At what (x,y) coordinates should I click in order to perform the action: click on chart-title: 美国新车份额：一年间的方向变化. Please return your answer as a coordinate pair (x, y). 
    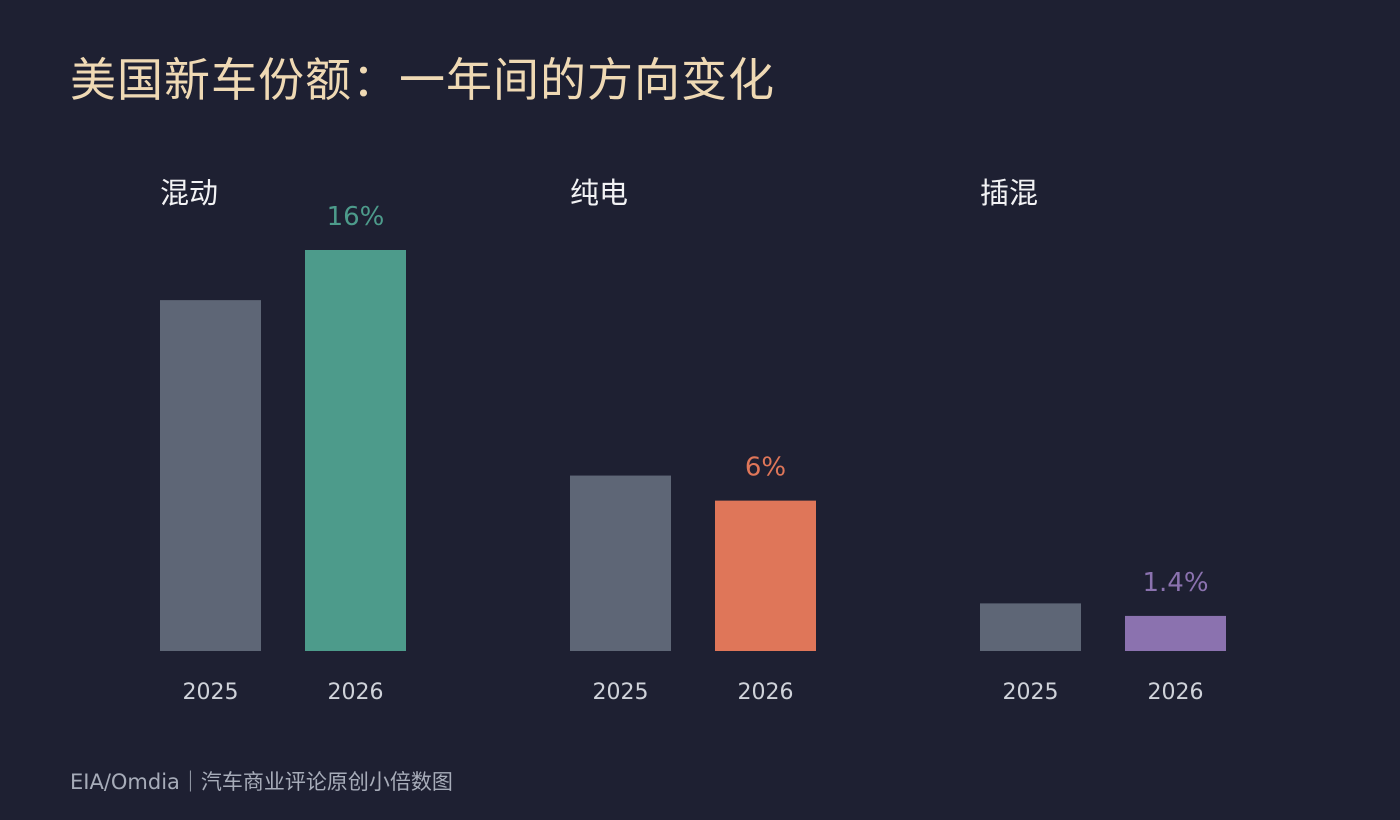
    Looking at the image, I should click on (422, 80).